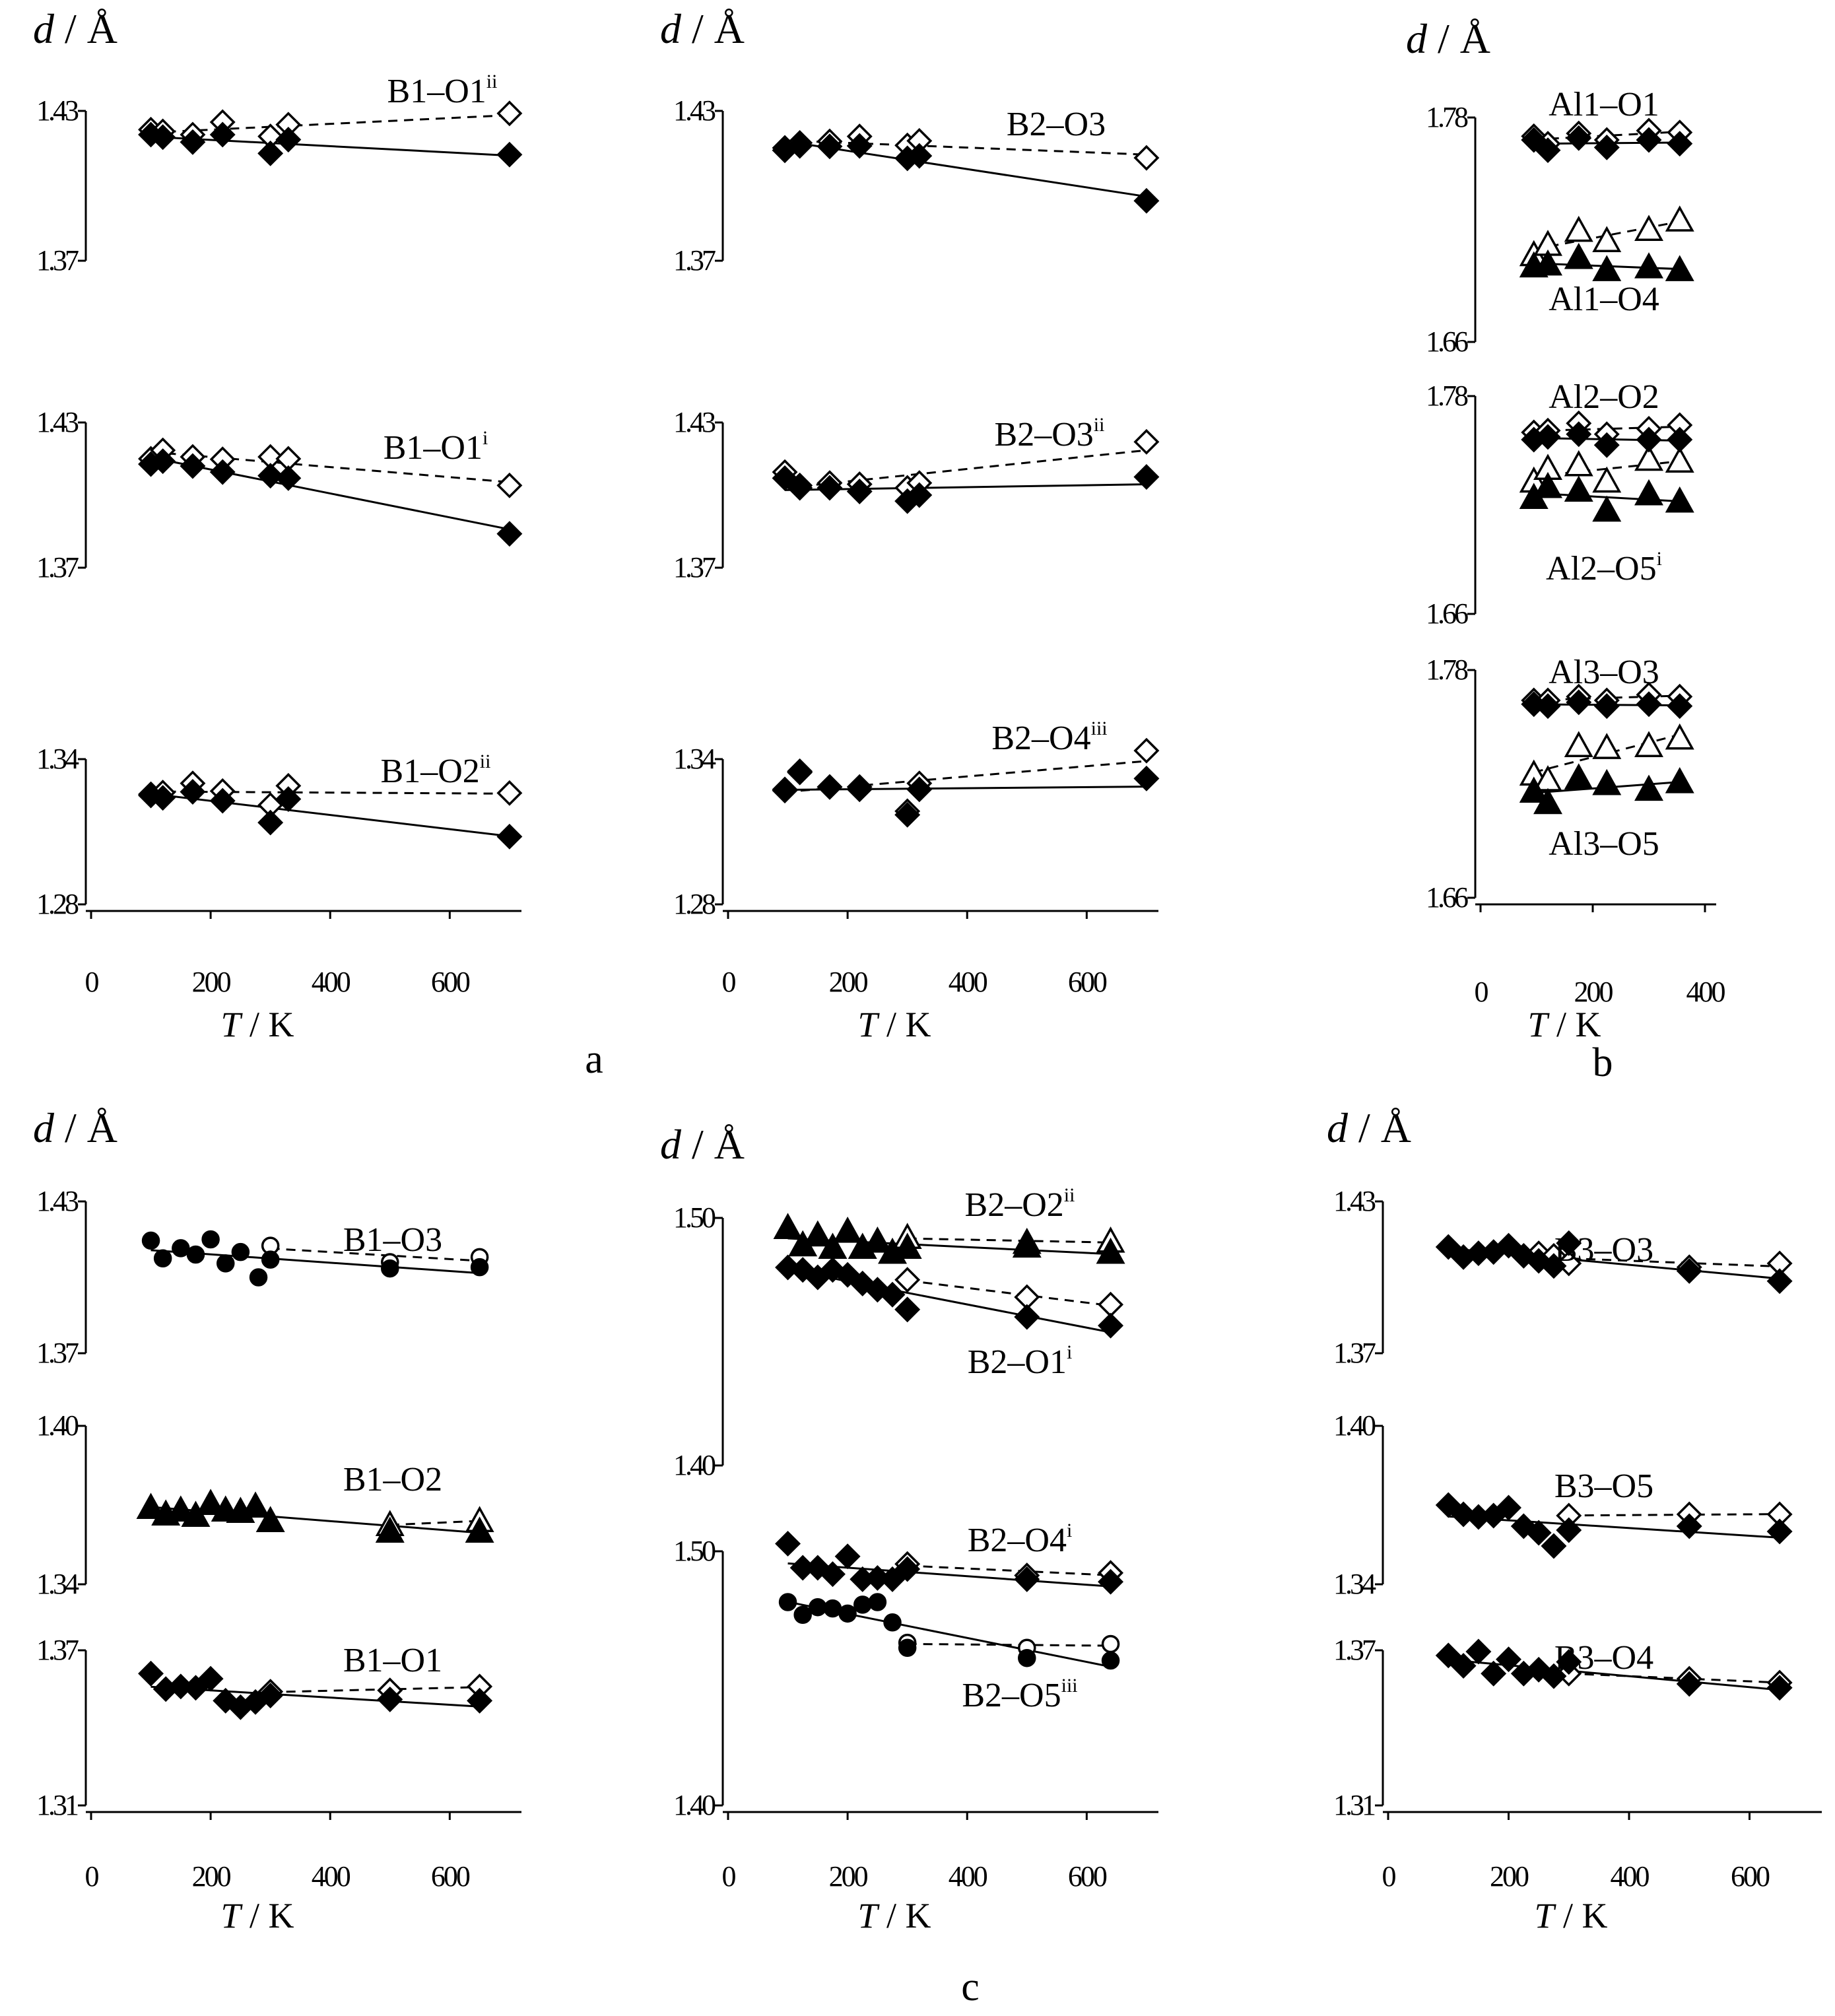 The width and height of the screenshot is (1835, 2016). I want to click on c_col1-subplot-2-b1-o1-open-series, so click(375, 1689).